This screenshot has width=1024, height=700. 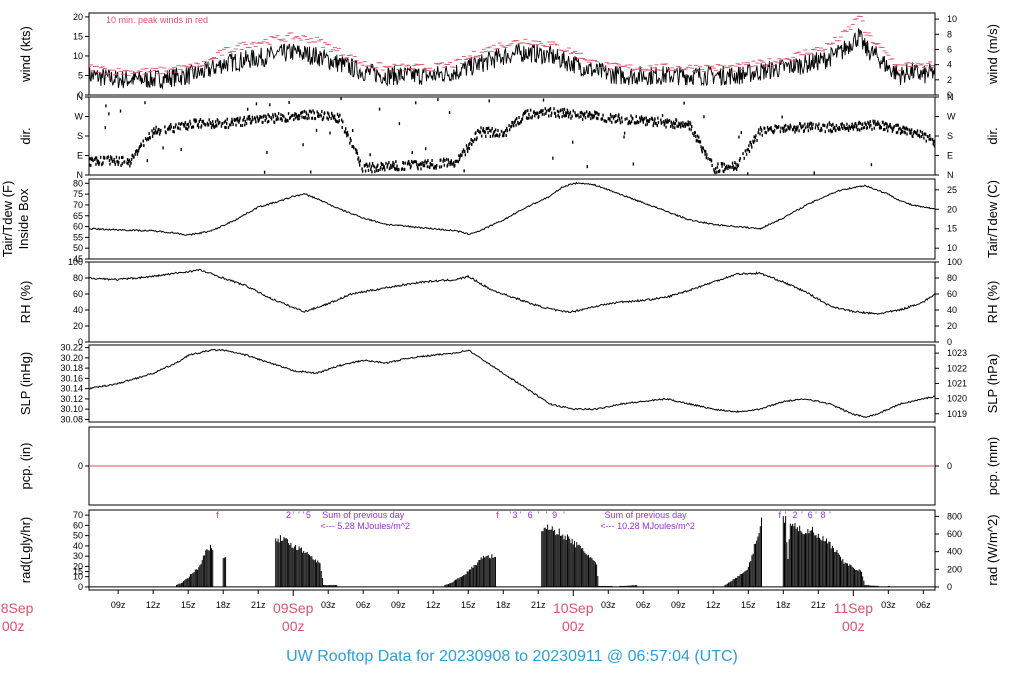 I want to click on slp-right-tick-label: 1023, so click(x=957, y=353).